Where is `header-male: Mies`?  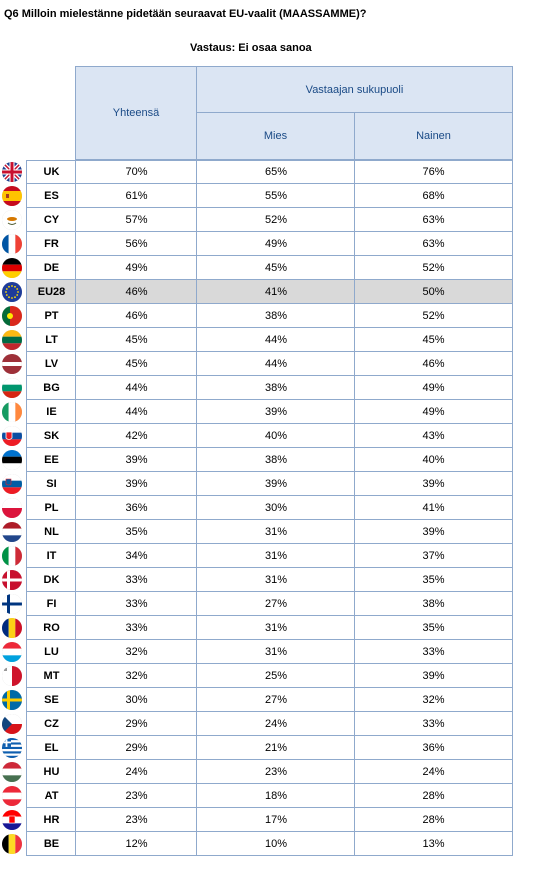
header-male: Mies is located at coordinates (275, 136).